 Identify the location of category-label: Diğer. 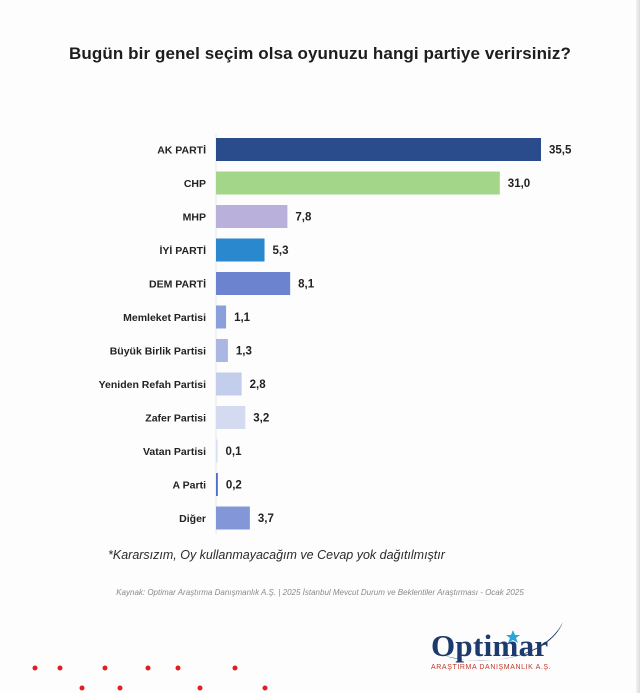
(192, 519).